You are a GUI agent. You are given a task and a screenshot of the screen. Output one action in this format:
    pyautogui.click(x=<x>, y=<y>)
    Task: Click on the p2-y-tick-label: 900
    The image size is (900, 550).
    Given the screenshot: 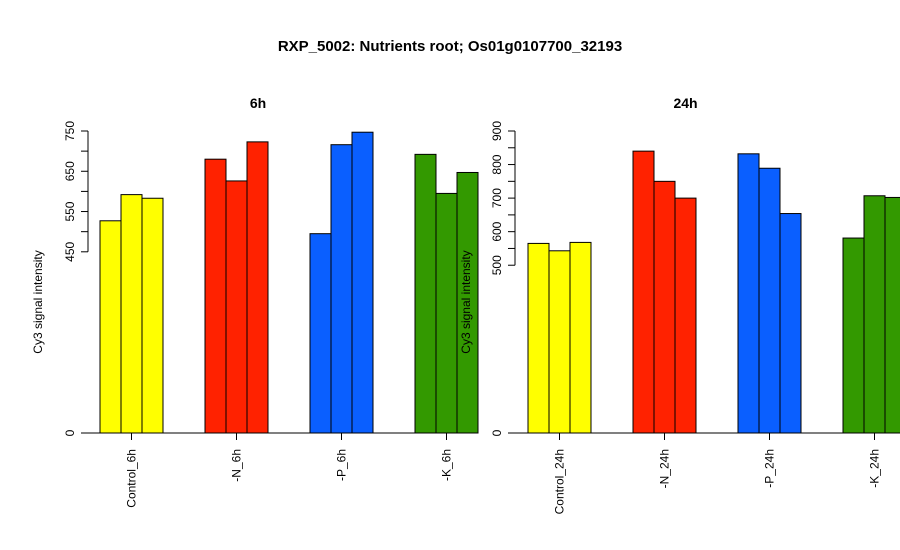 What is the action you would take?
    pyautogui.click(x=497, y=131)
    